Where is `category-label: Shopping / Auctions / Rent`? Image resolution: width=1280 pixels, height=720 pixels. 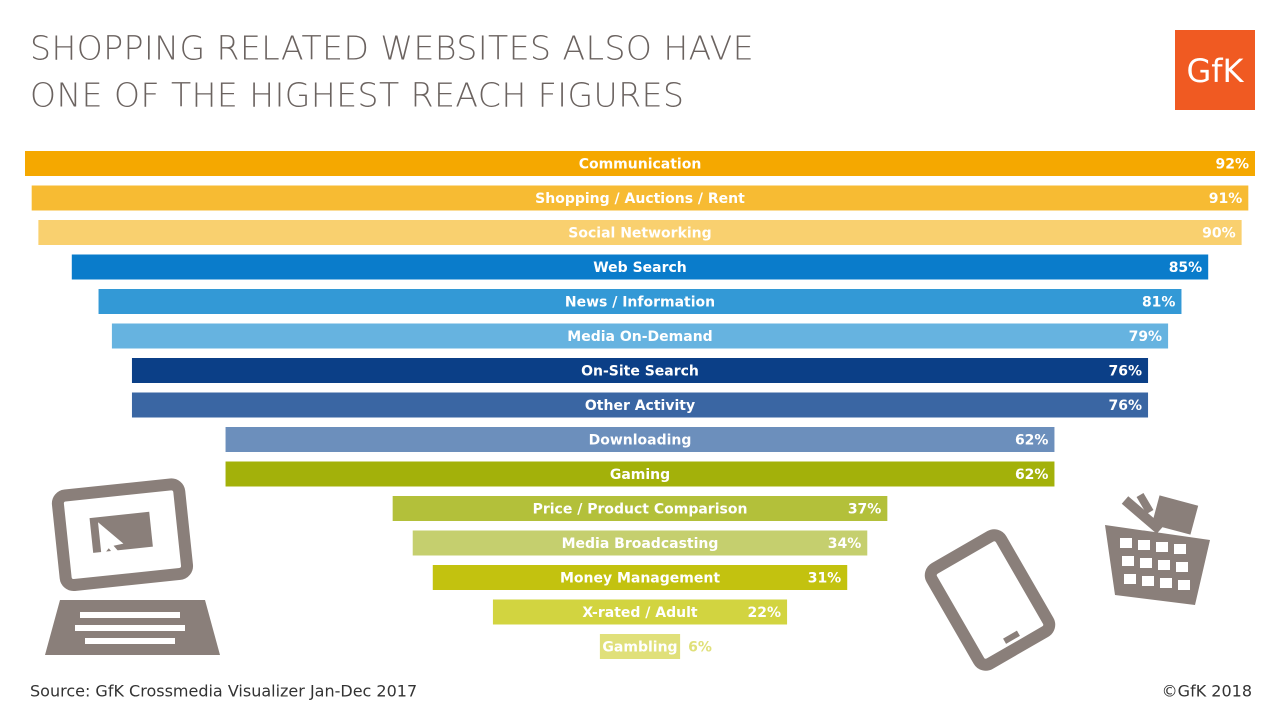 category-label: Shopping / Auctions / Rent is located at coordinates (640, 199).